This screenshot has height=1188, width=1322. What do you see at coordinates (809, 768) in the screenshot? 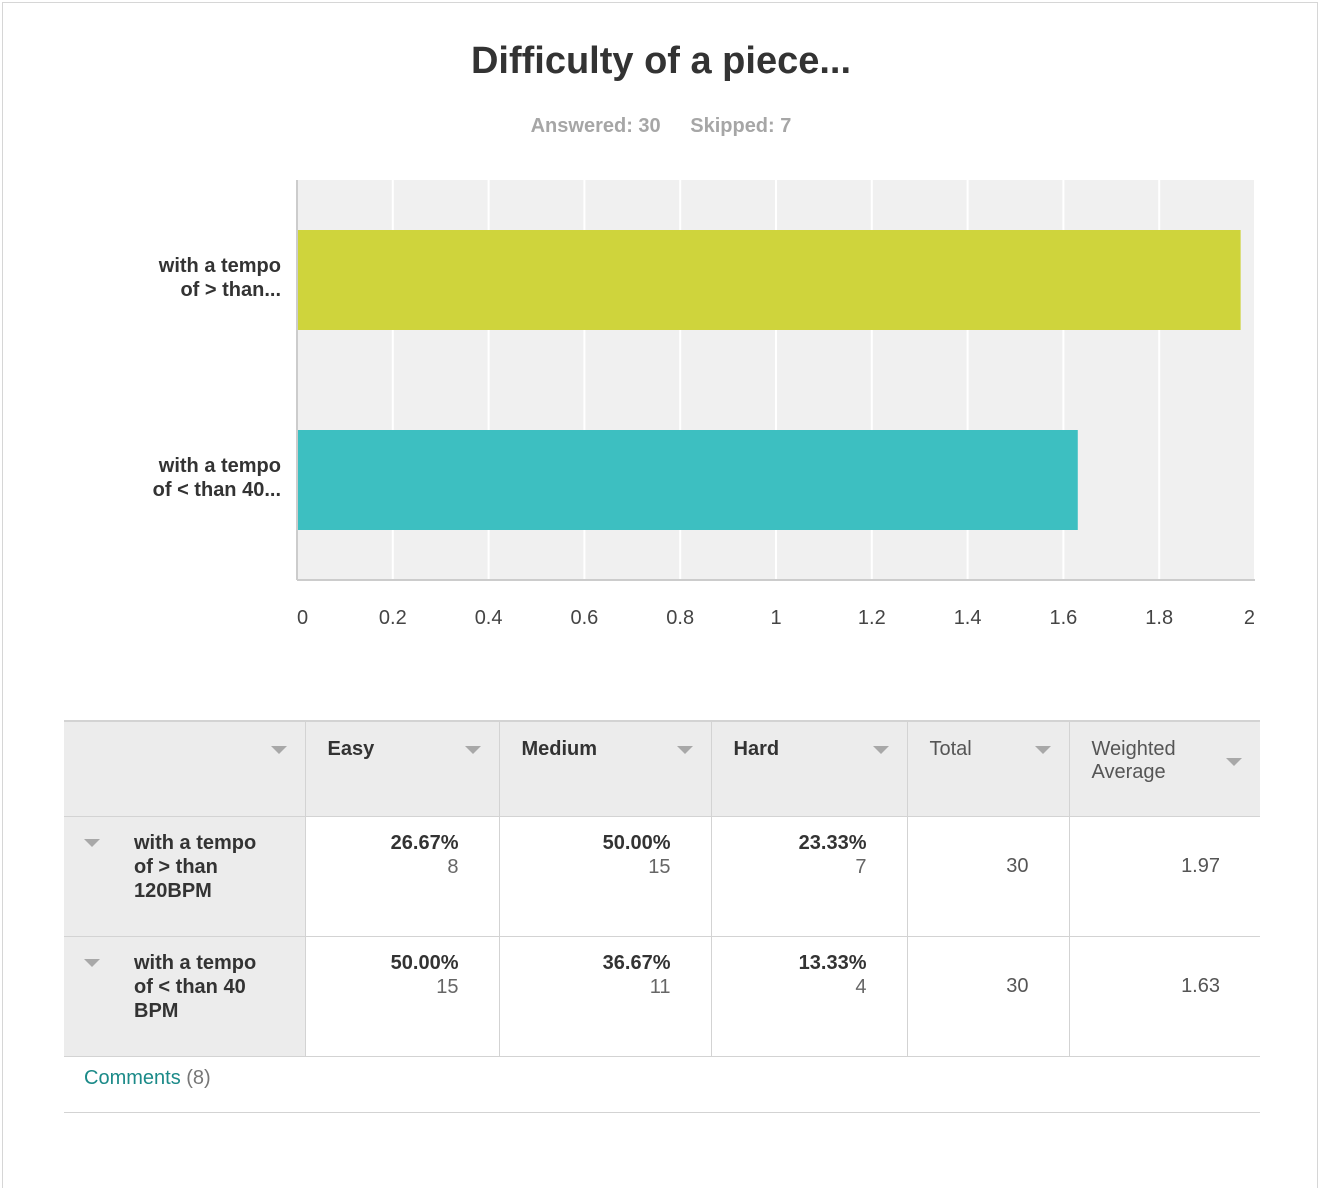
I see `column-header-hard: Hard` at bounding box center [809, 768].